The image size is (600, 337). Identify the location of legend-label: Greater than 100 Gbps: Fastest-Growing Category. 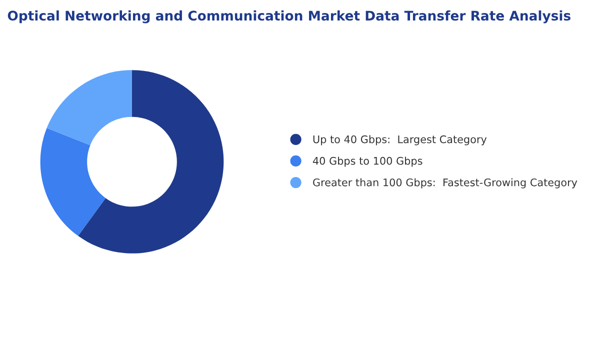
(445, 183).